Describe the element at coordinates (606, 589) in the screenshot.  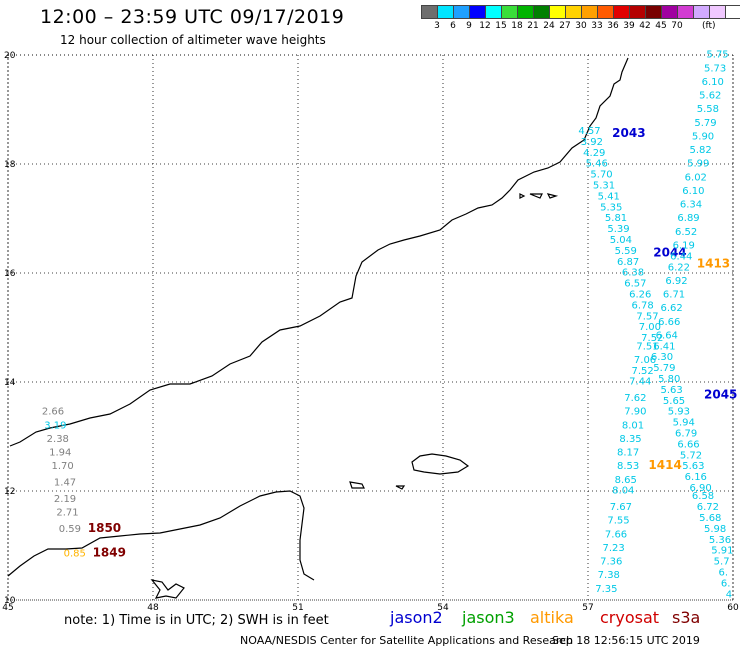
I see `wave-height-label: 7.35` at that location.